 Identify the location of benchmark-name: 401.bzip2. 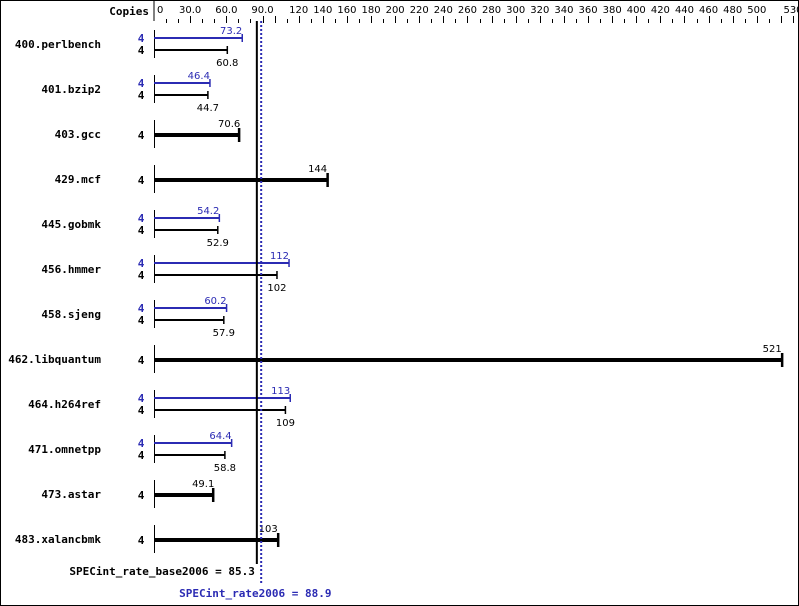
(71, 89).